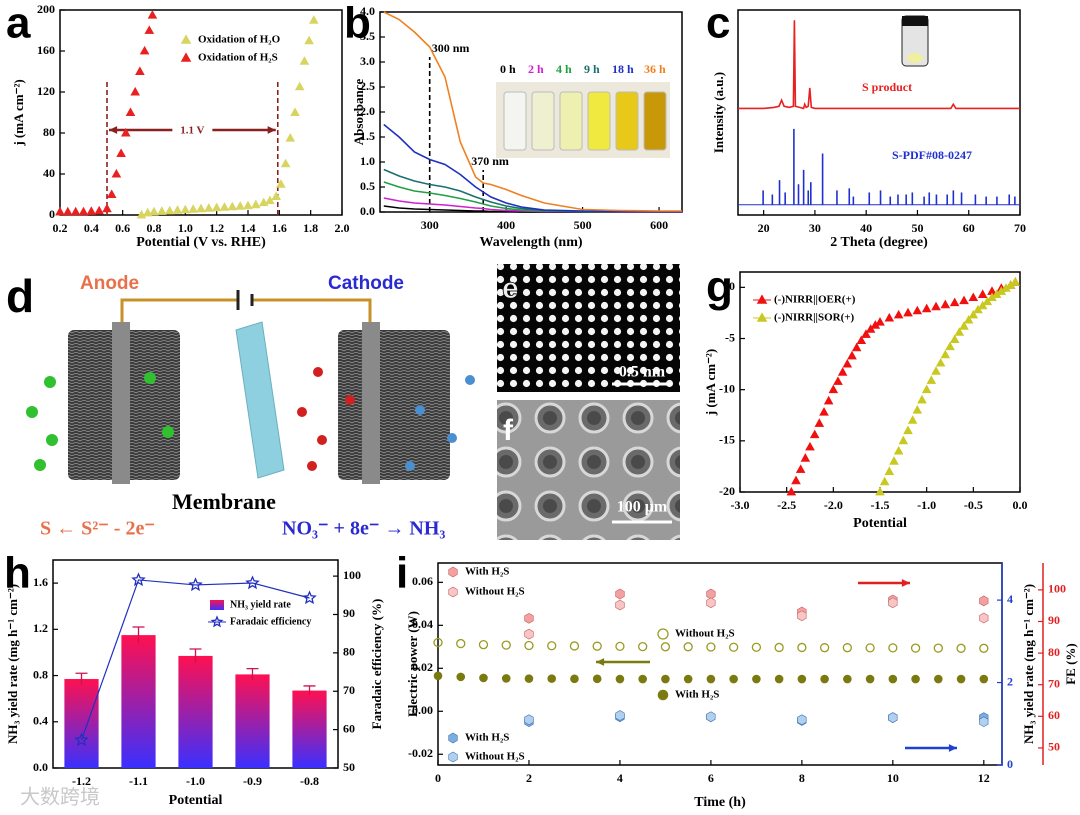 This screenshot has height=815, width=1080. What do you see at coordinates (879, 65) in the screenshot?
I see `series-line` at bounding box center [879, 65].